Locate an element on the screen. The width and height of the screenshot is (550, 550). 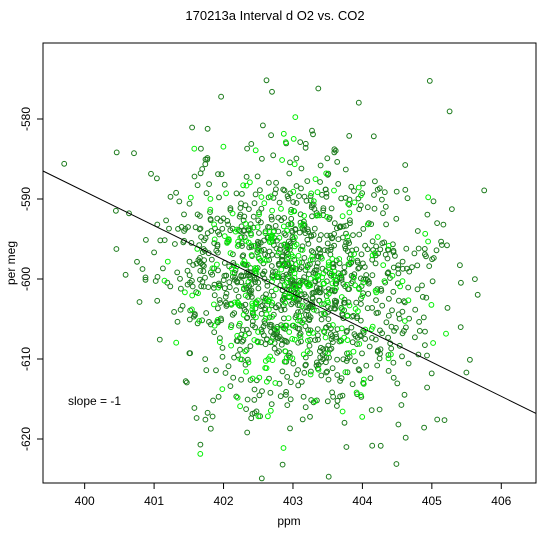
x-tick-label: 406 is located at coordinates (501, 501).